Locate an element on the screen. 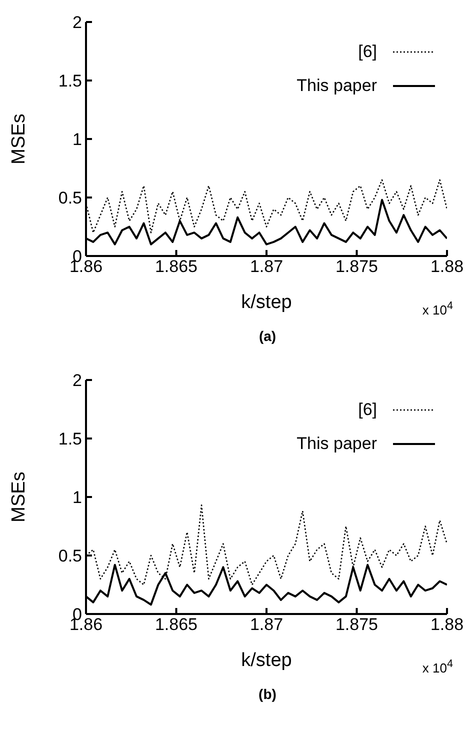 Image resolution: width=475 pixels, height=729 pixels. text: (b) is located at coordinates (268, 694).